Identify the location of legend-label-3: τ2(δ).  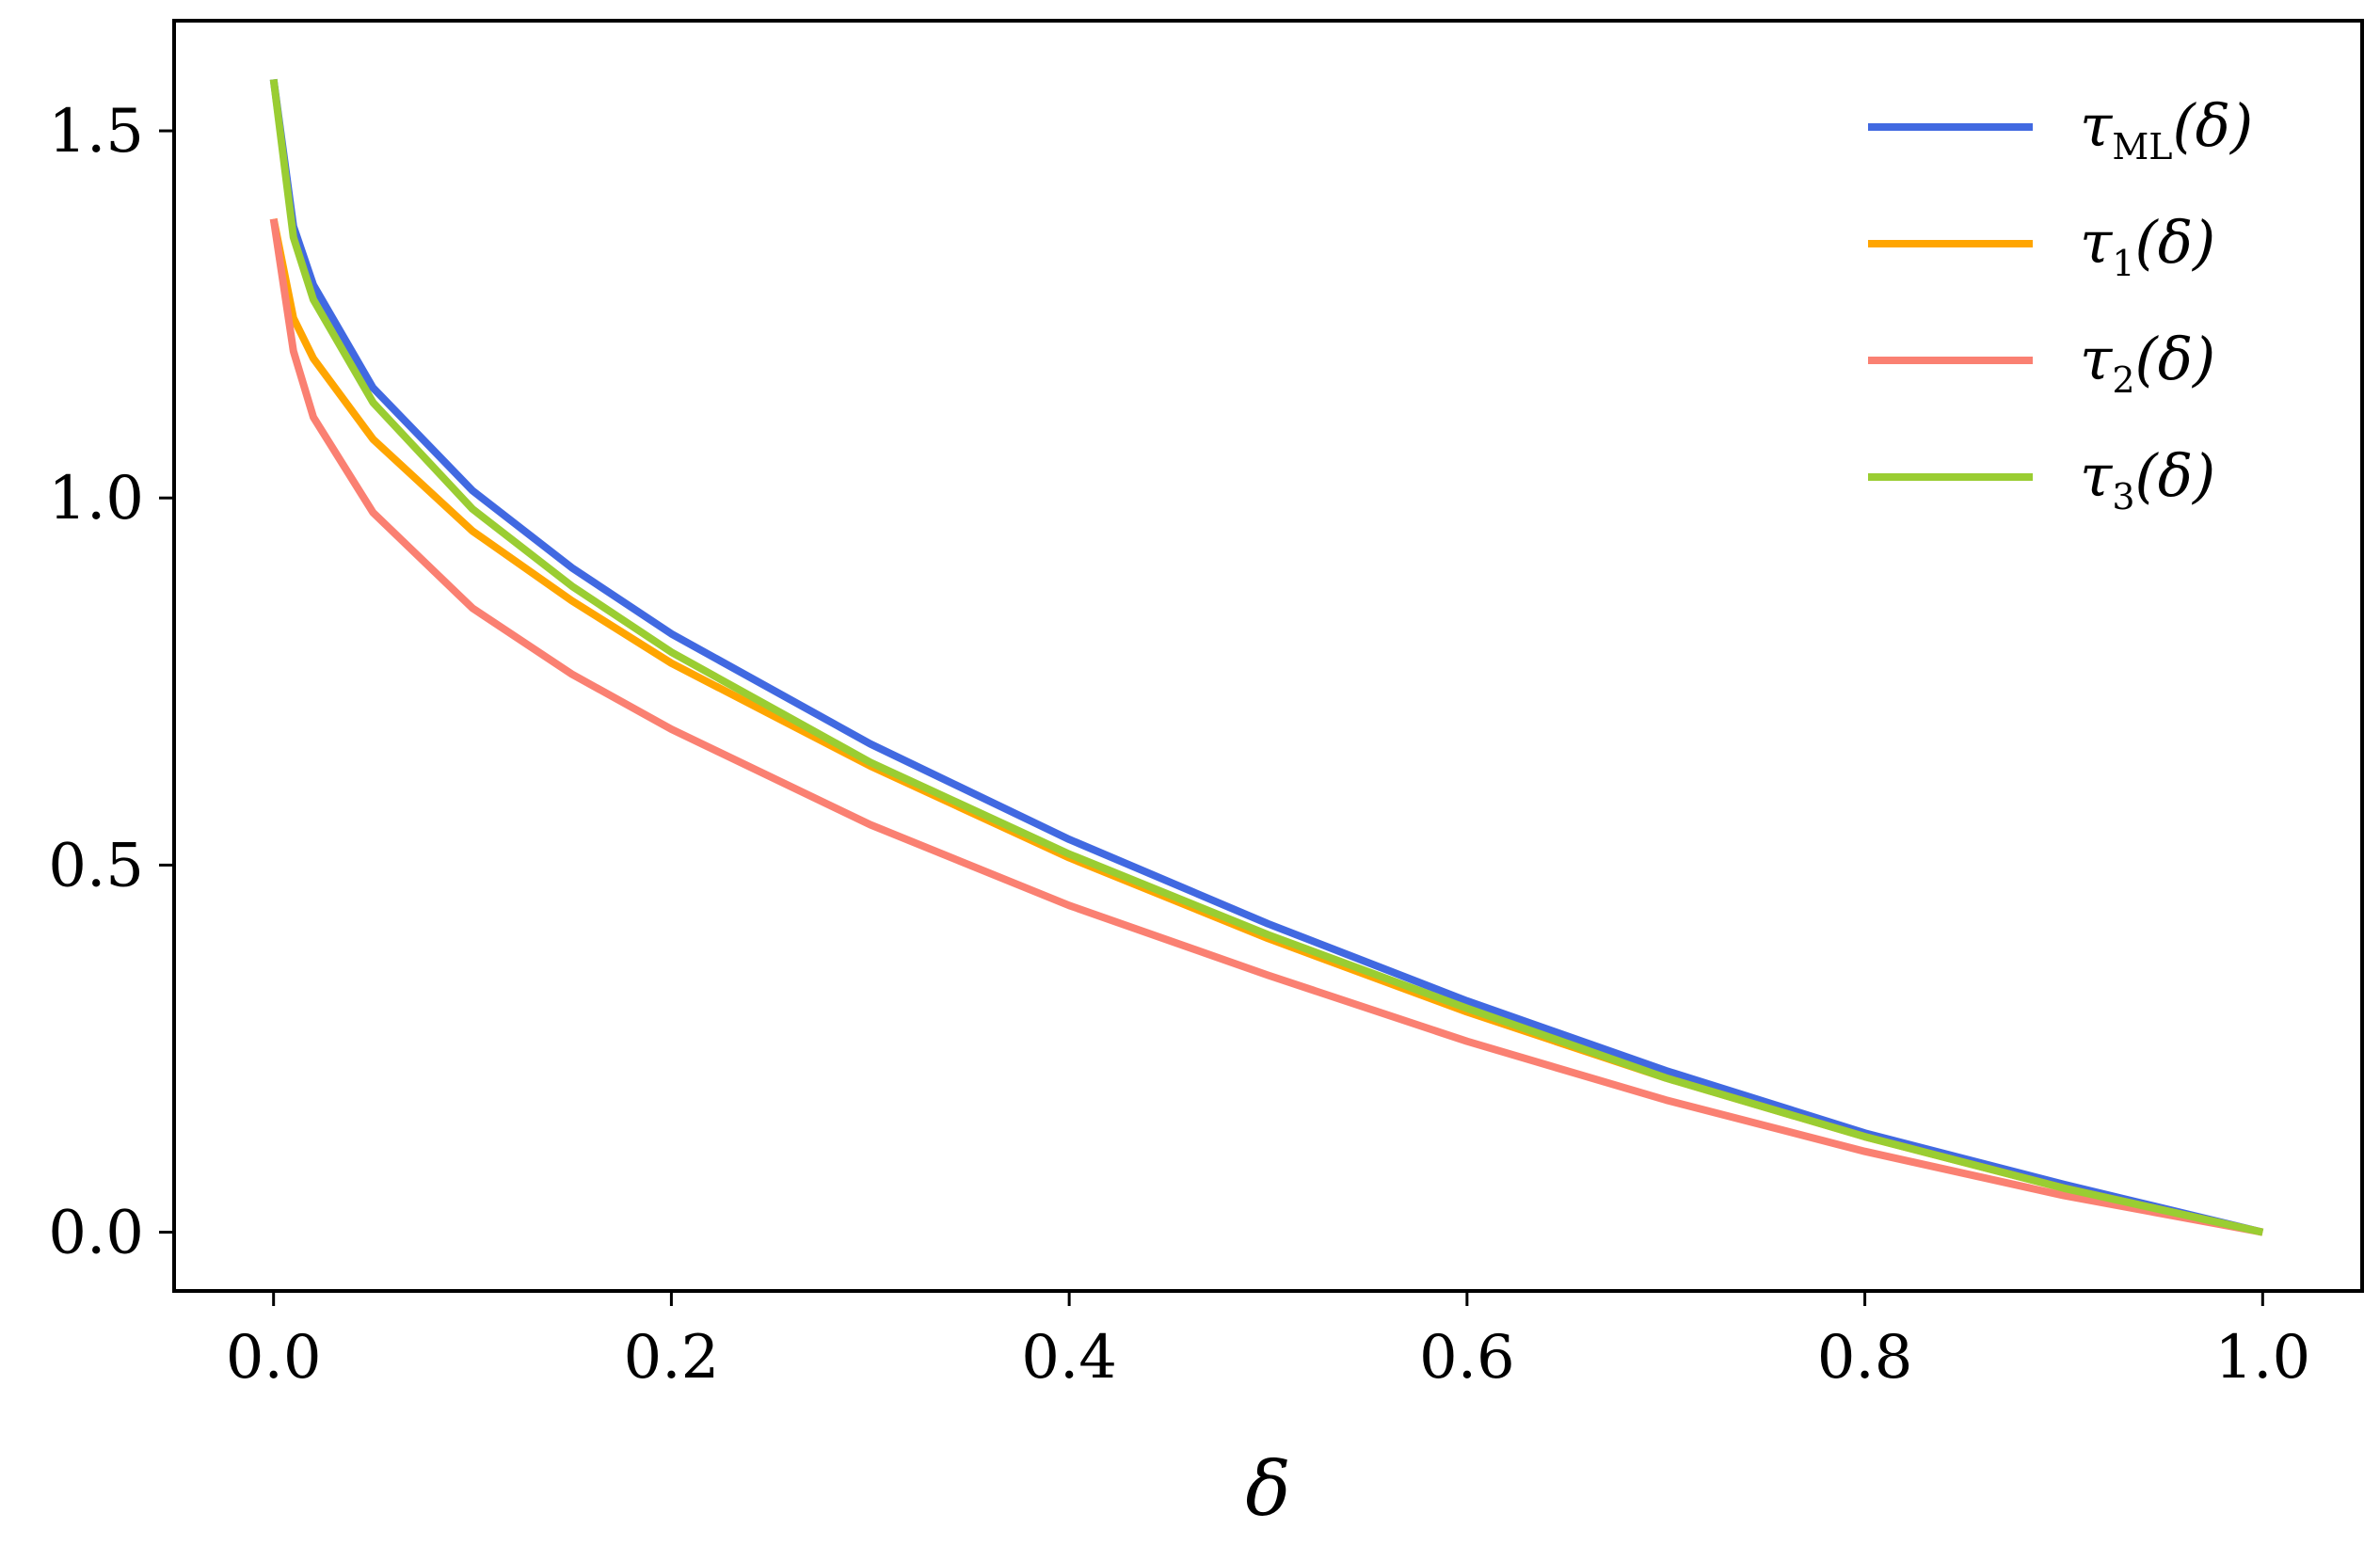
(2147, 363).